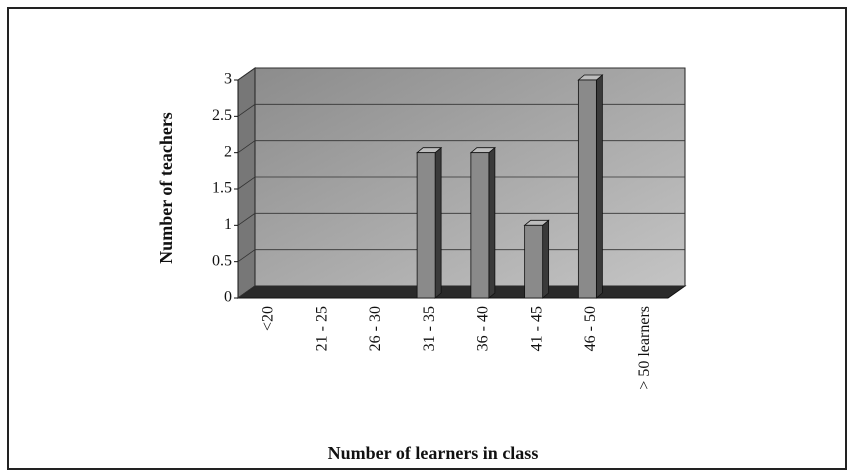 The height and width of the screenshot is (474, 854). What do you see at coordinates (222, 188) in the screenshot?
I see `y-tick-label: 1.5` at bounding box center [222, 188].